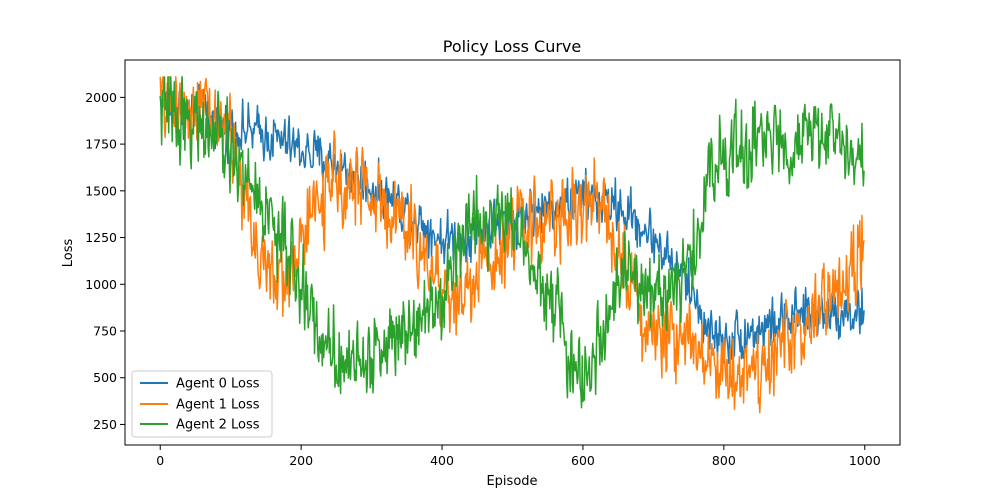 This screenshot has height=504, width=1000. I want to click on x-tick-label: 400, so click(442, 460).